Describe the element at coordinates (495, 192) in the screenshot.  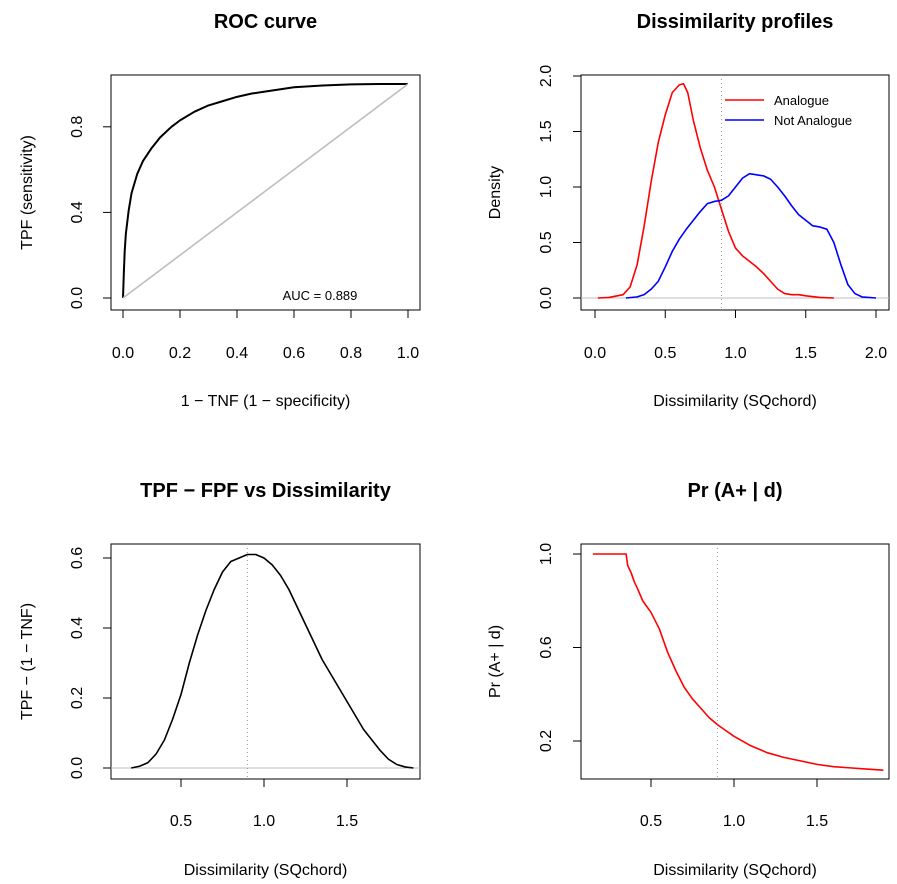
I see `y-axis-label: Density` at that location.